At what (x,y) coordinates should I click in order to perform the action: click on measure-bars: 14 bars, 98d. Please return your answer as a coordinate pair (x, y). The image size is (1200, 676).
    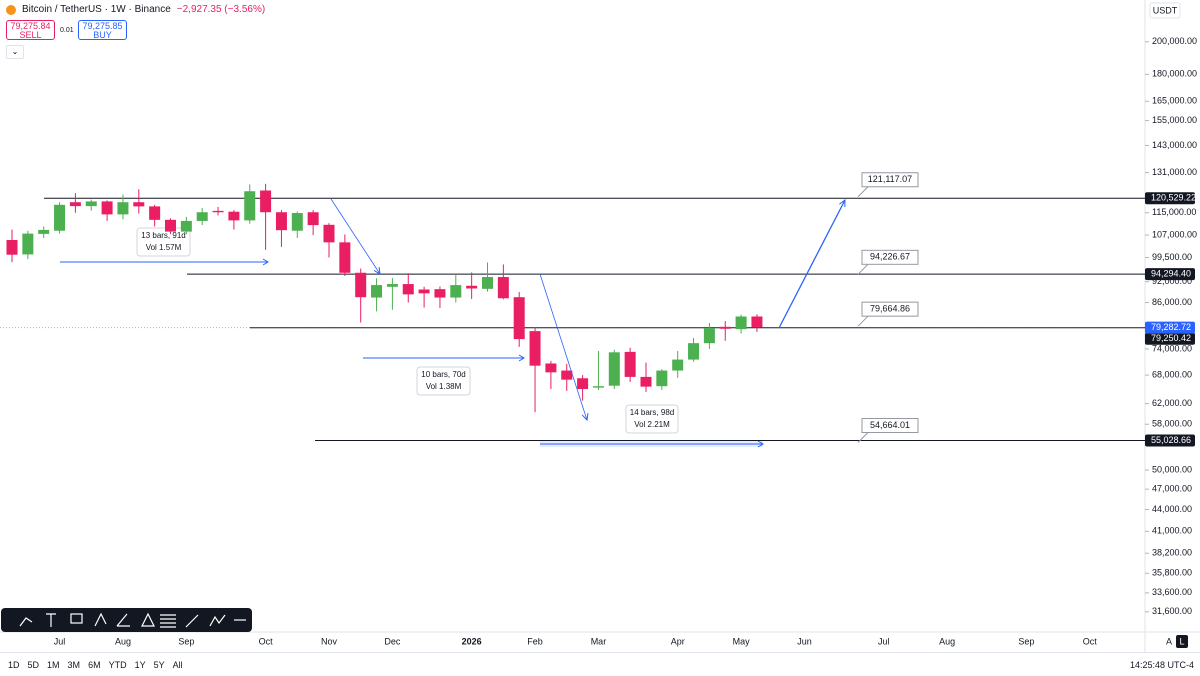
    Looking at the image, I should click on (652, 412).